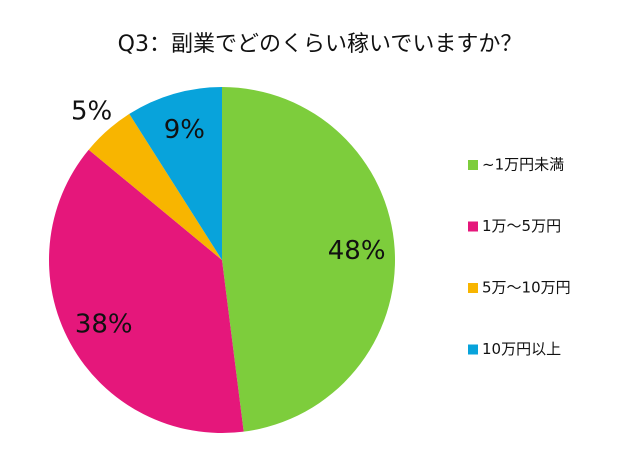  Describe the element at coordinates (320, 44) in the screenshot. I see `chart-title: Q3：副業でどのくらい稼いでいますか？` at that location.